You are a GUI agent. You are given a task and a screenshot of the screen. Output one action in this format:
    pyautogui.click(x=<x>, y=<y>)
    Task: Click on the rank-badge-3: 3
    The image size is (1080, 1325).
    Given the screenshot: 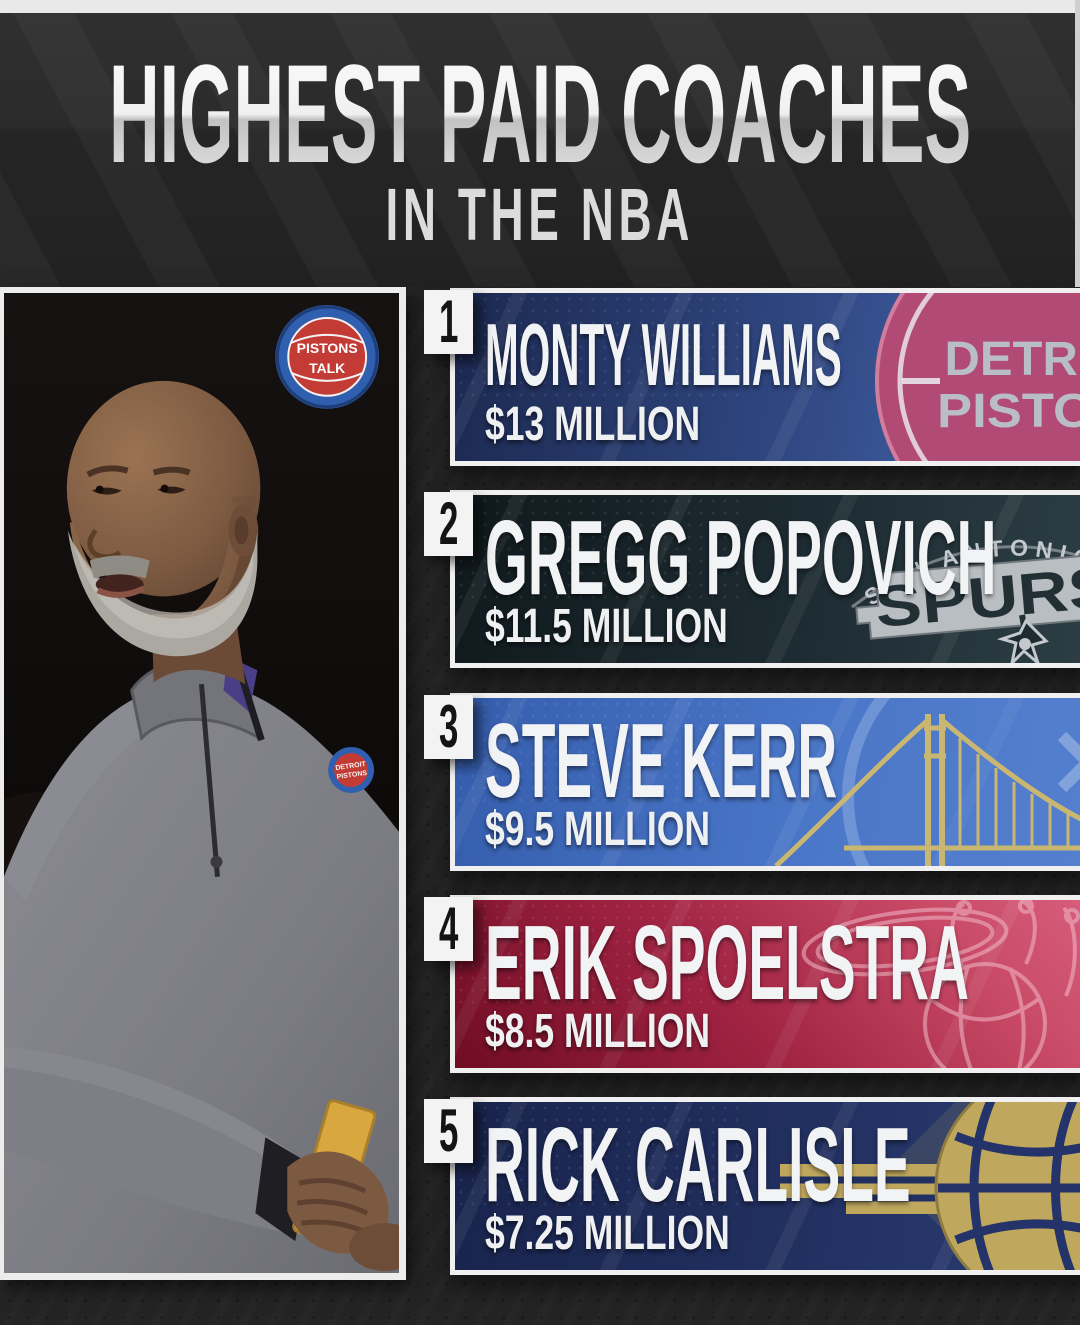 What is the action you would take?
    pyautogui.click(x=448, y=727)
    